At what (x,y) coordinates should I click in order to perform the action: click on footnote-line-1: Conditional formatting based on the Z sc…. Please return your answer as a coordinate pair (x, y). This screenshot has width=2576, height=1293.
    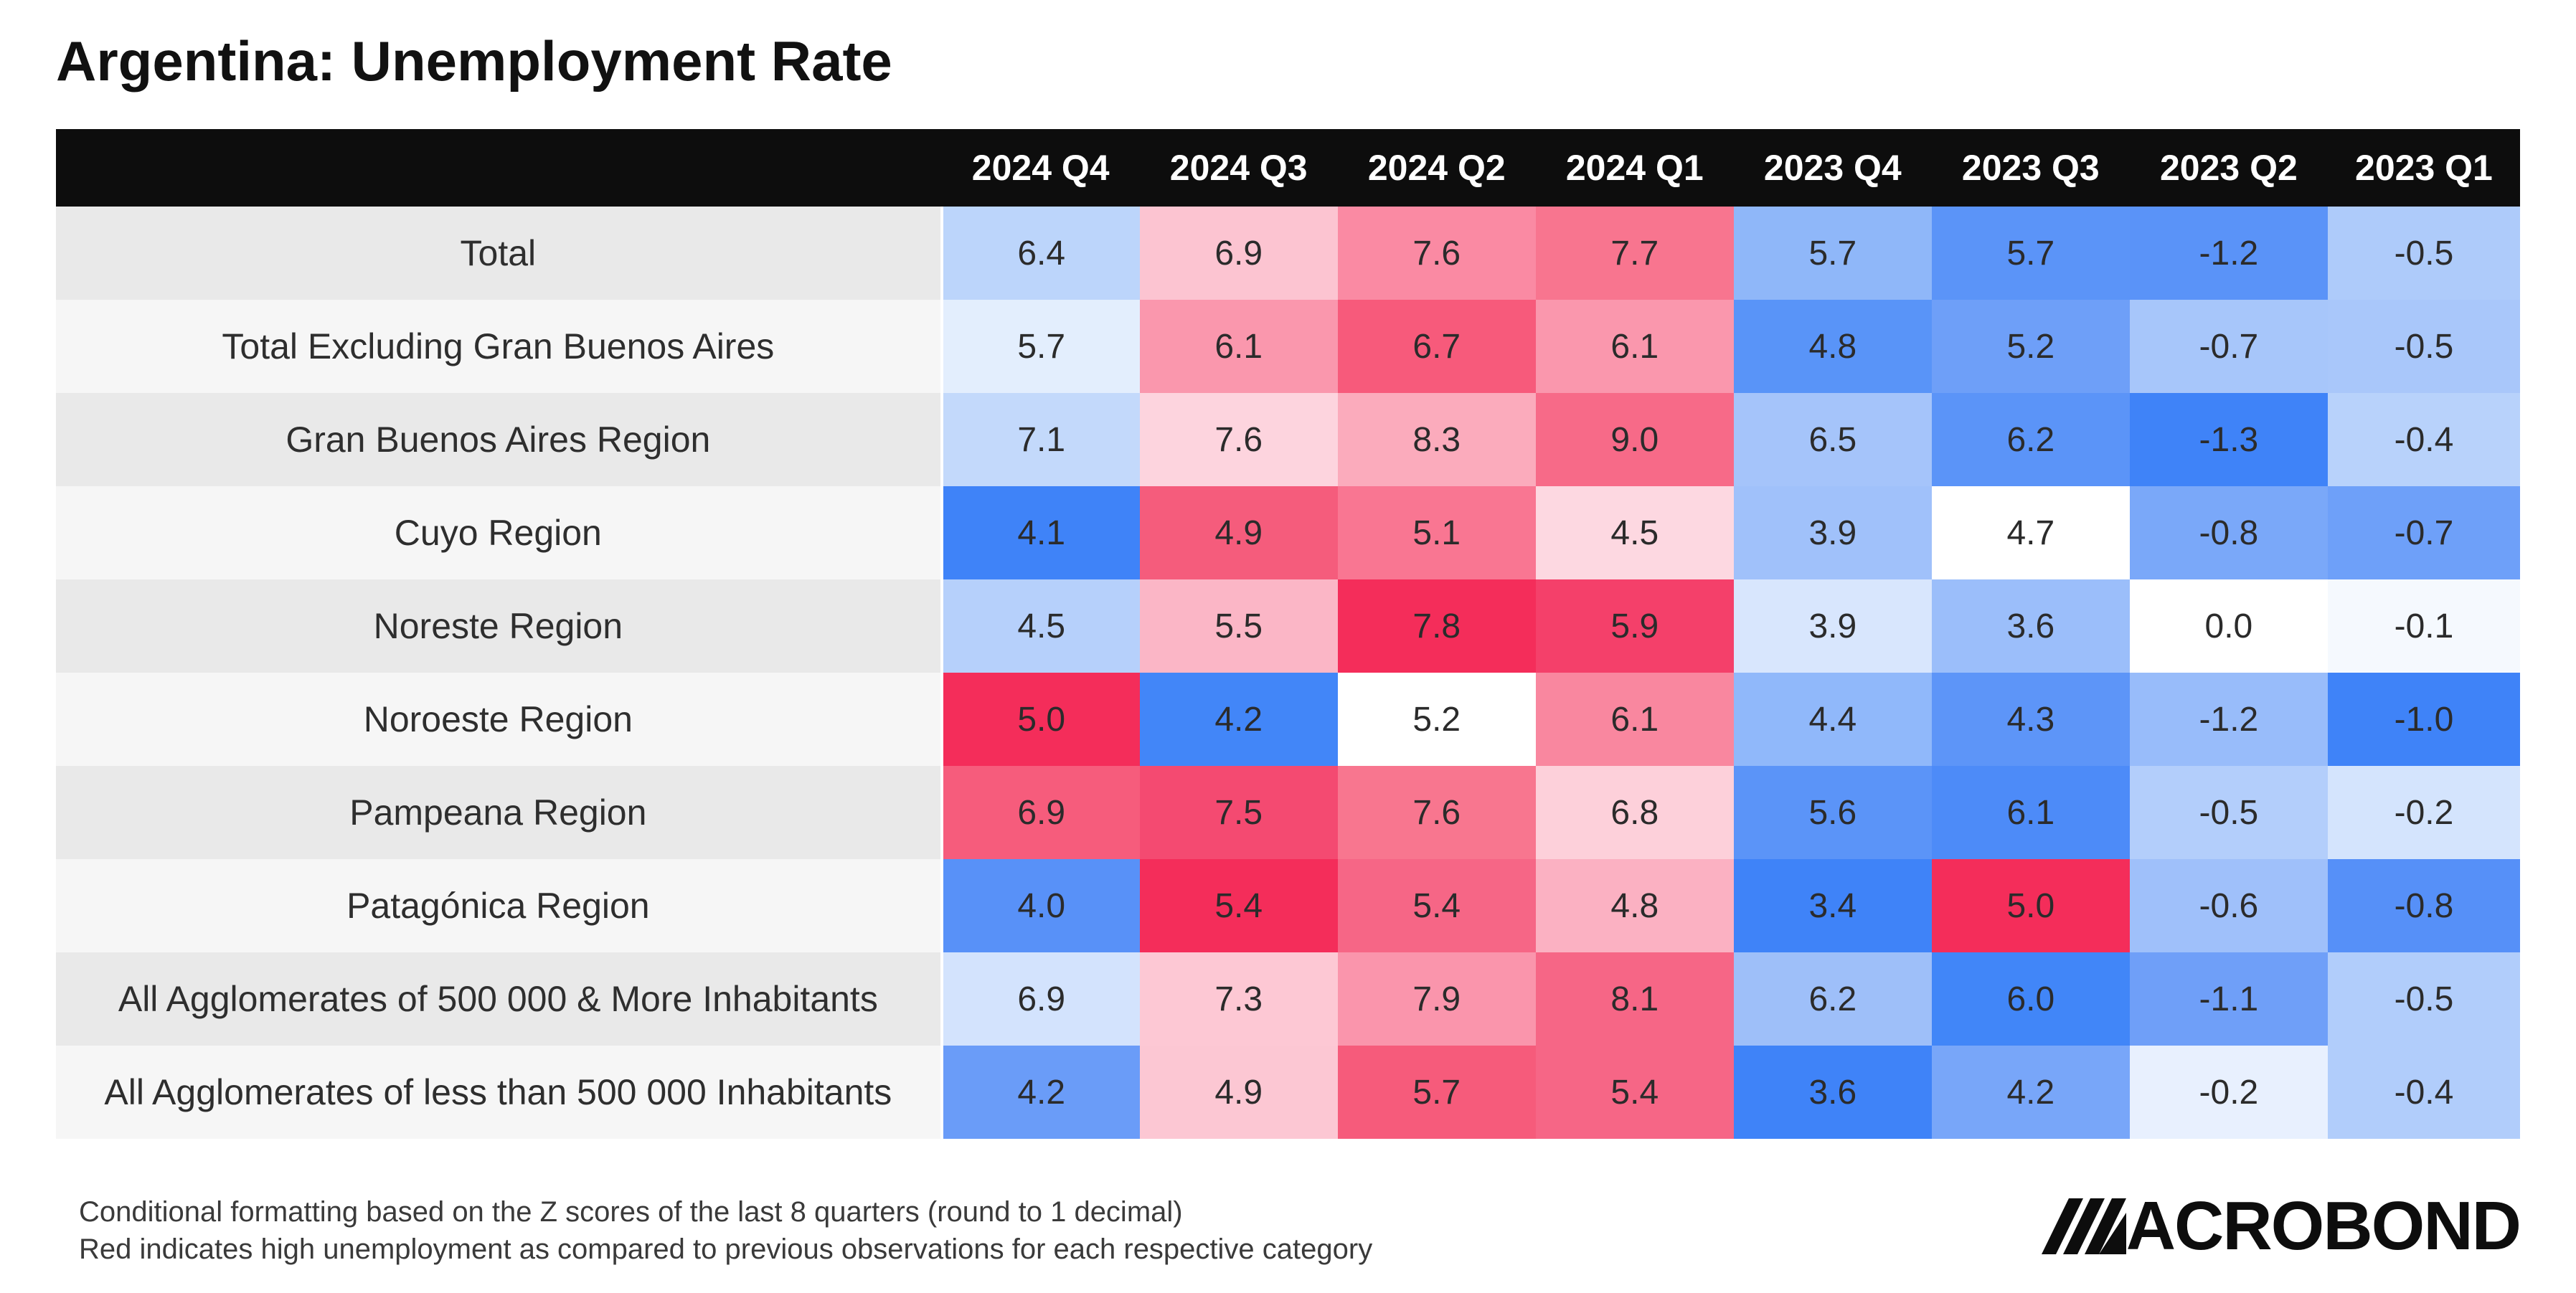
    Looking at the image, I should click on (631, 1212).